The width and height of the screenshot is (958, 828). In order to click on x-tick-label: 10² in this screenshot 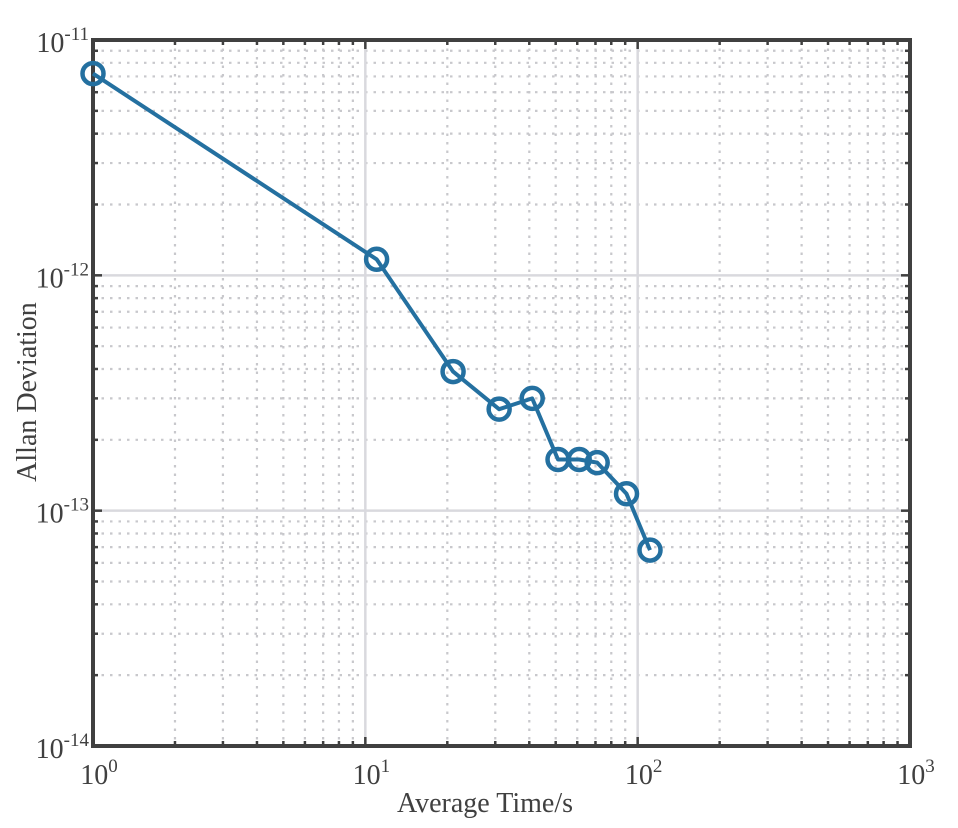, I will do `click(644, 773)`.